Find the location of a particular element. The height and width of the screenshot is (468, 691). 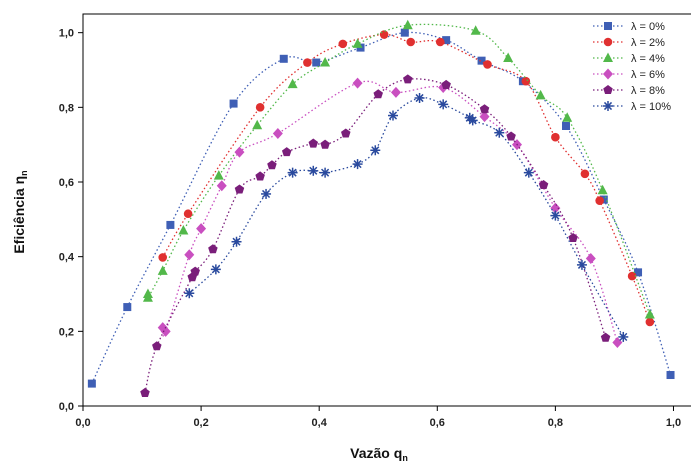

y-tick-label: 0,4 is located at coordinates (67, 258).